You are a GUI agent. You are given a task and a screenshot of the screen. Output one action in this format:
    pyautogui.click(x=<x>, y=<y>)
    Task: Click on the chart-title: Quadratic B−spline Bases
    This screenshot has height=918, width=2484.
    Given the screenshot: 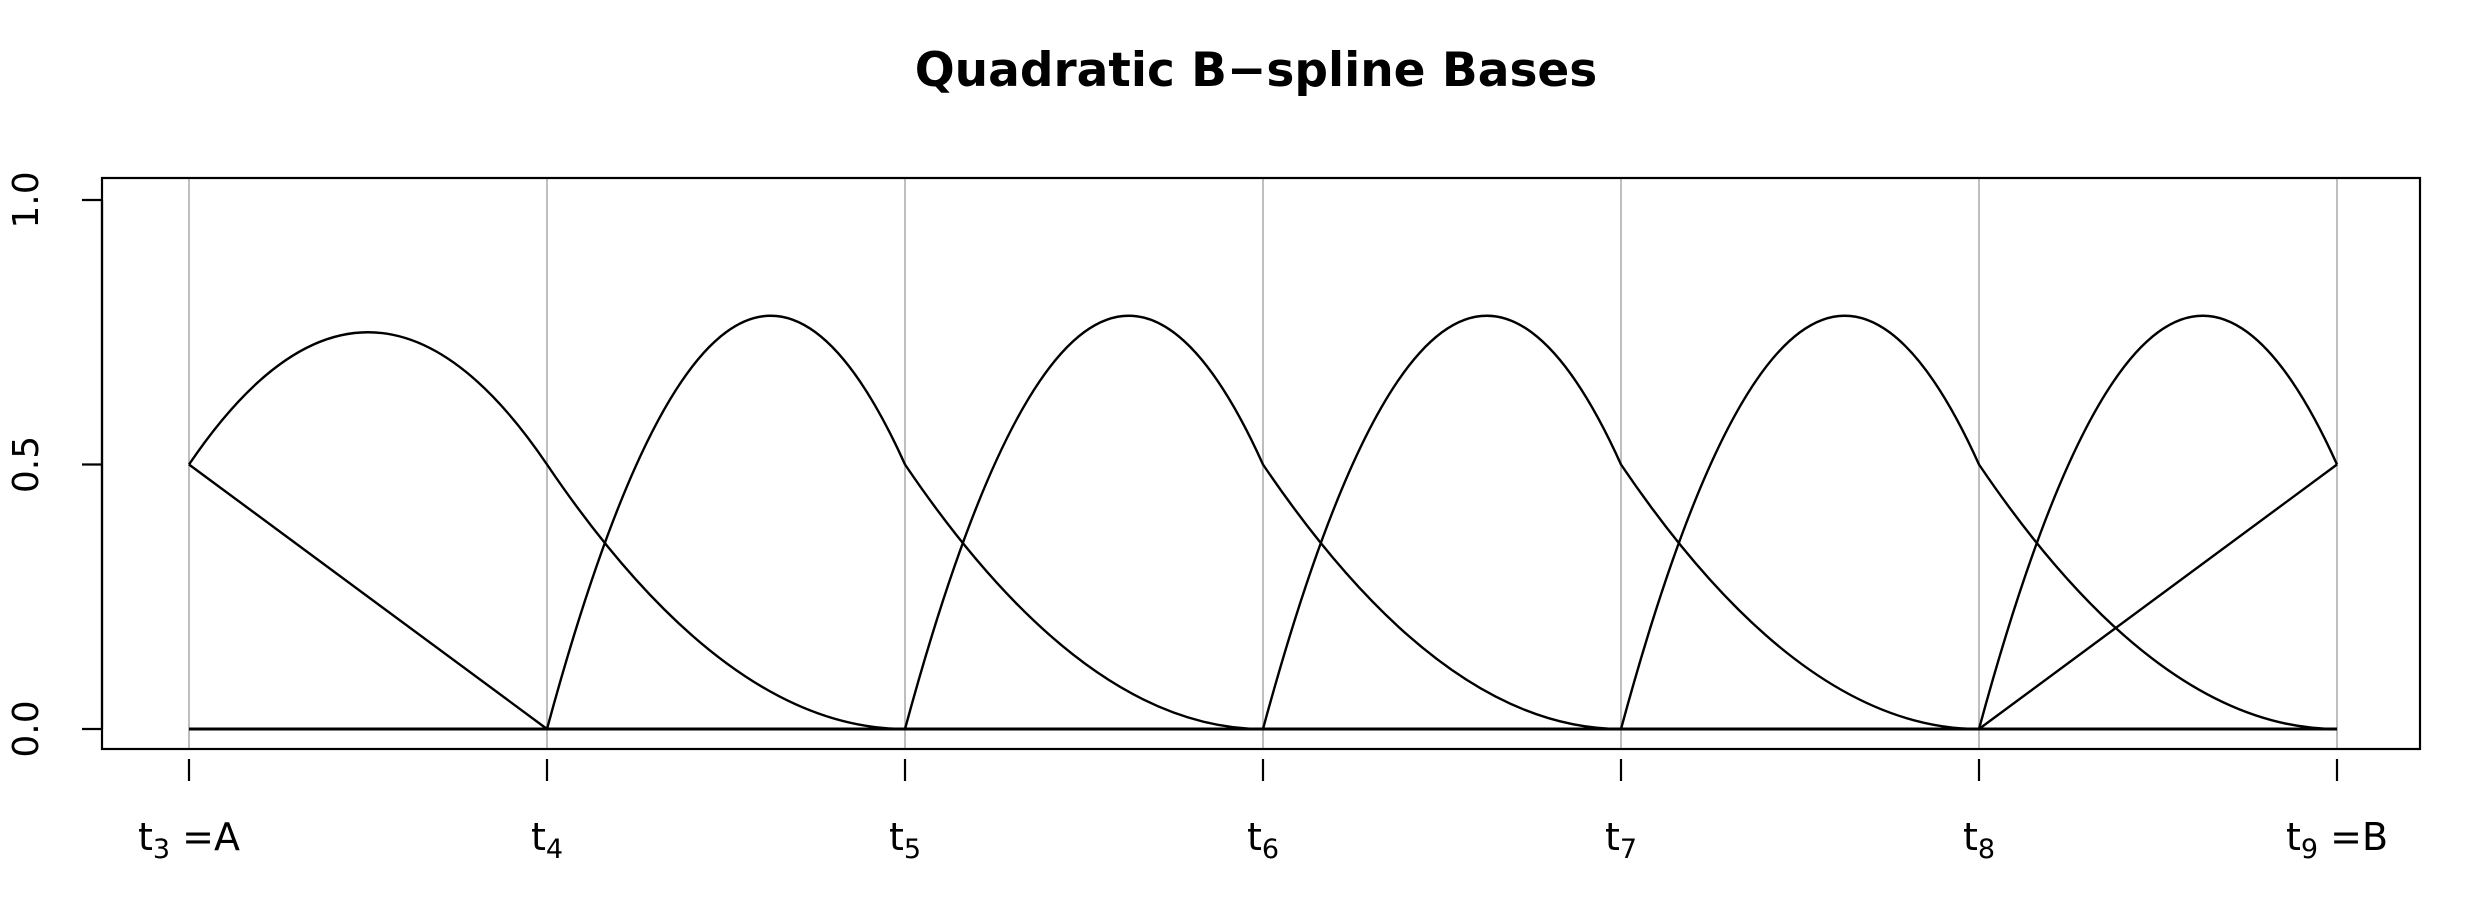 What is the action you would take?
    pyautogui.click(x=1256, y=70)
    